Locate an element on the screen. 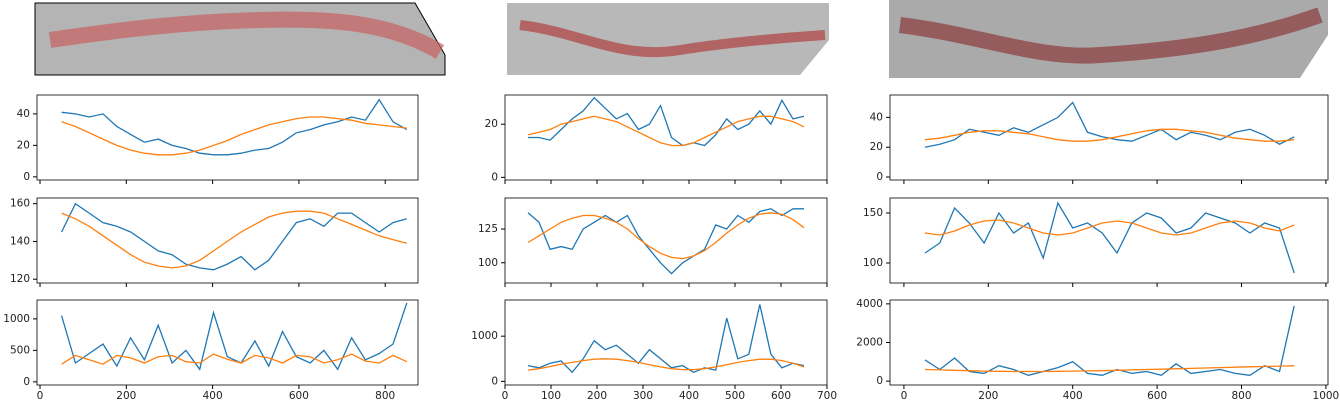 The image size is (1340, 403). y-tick-label: 140 is located at coordinates (20, 241).